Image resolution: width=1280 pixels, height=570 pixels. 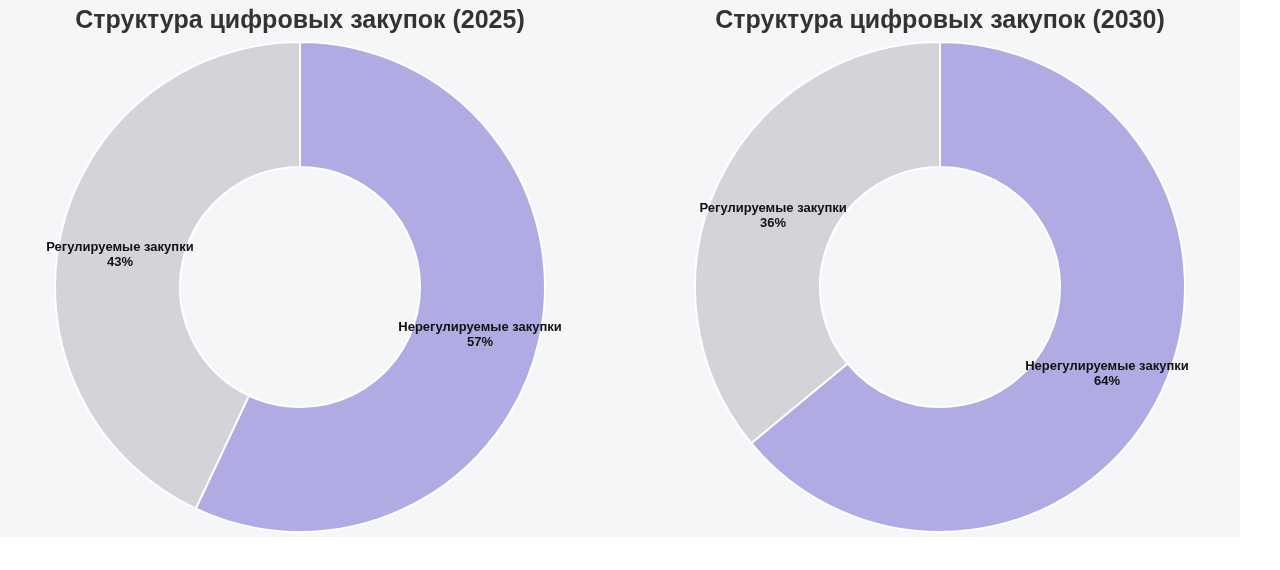 I want to click on chart-title: Структура цифровых закупок (2030), so click(x=940, y=19).